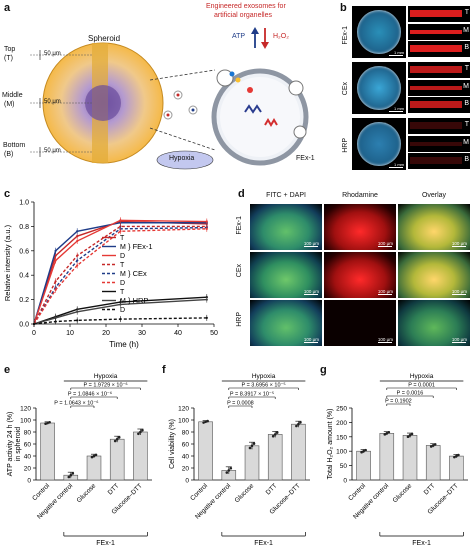  I want to click on panel-b-row-label: HRP, so click(345, 145).